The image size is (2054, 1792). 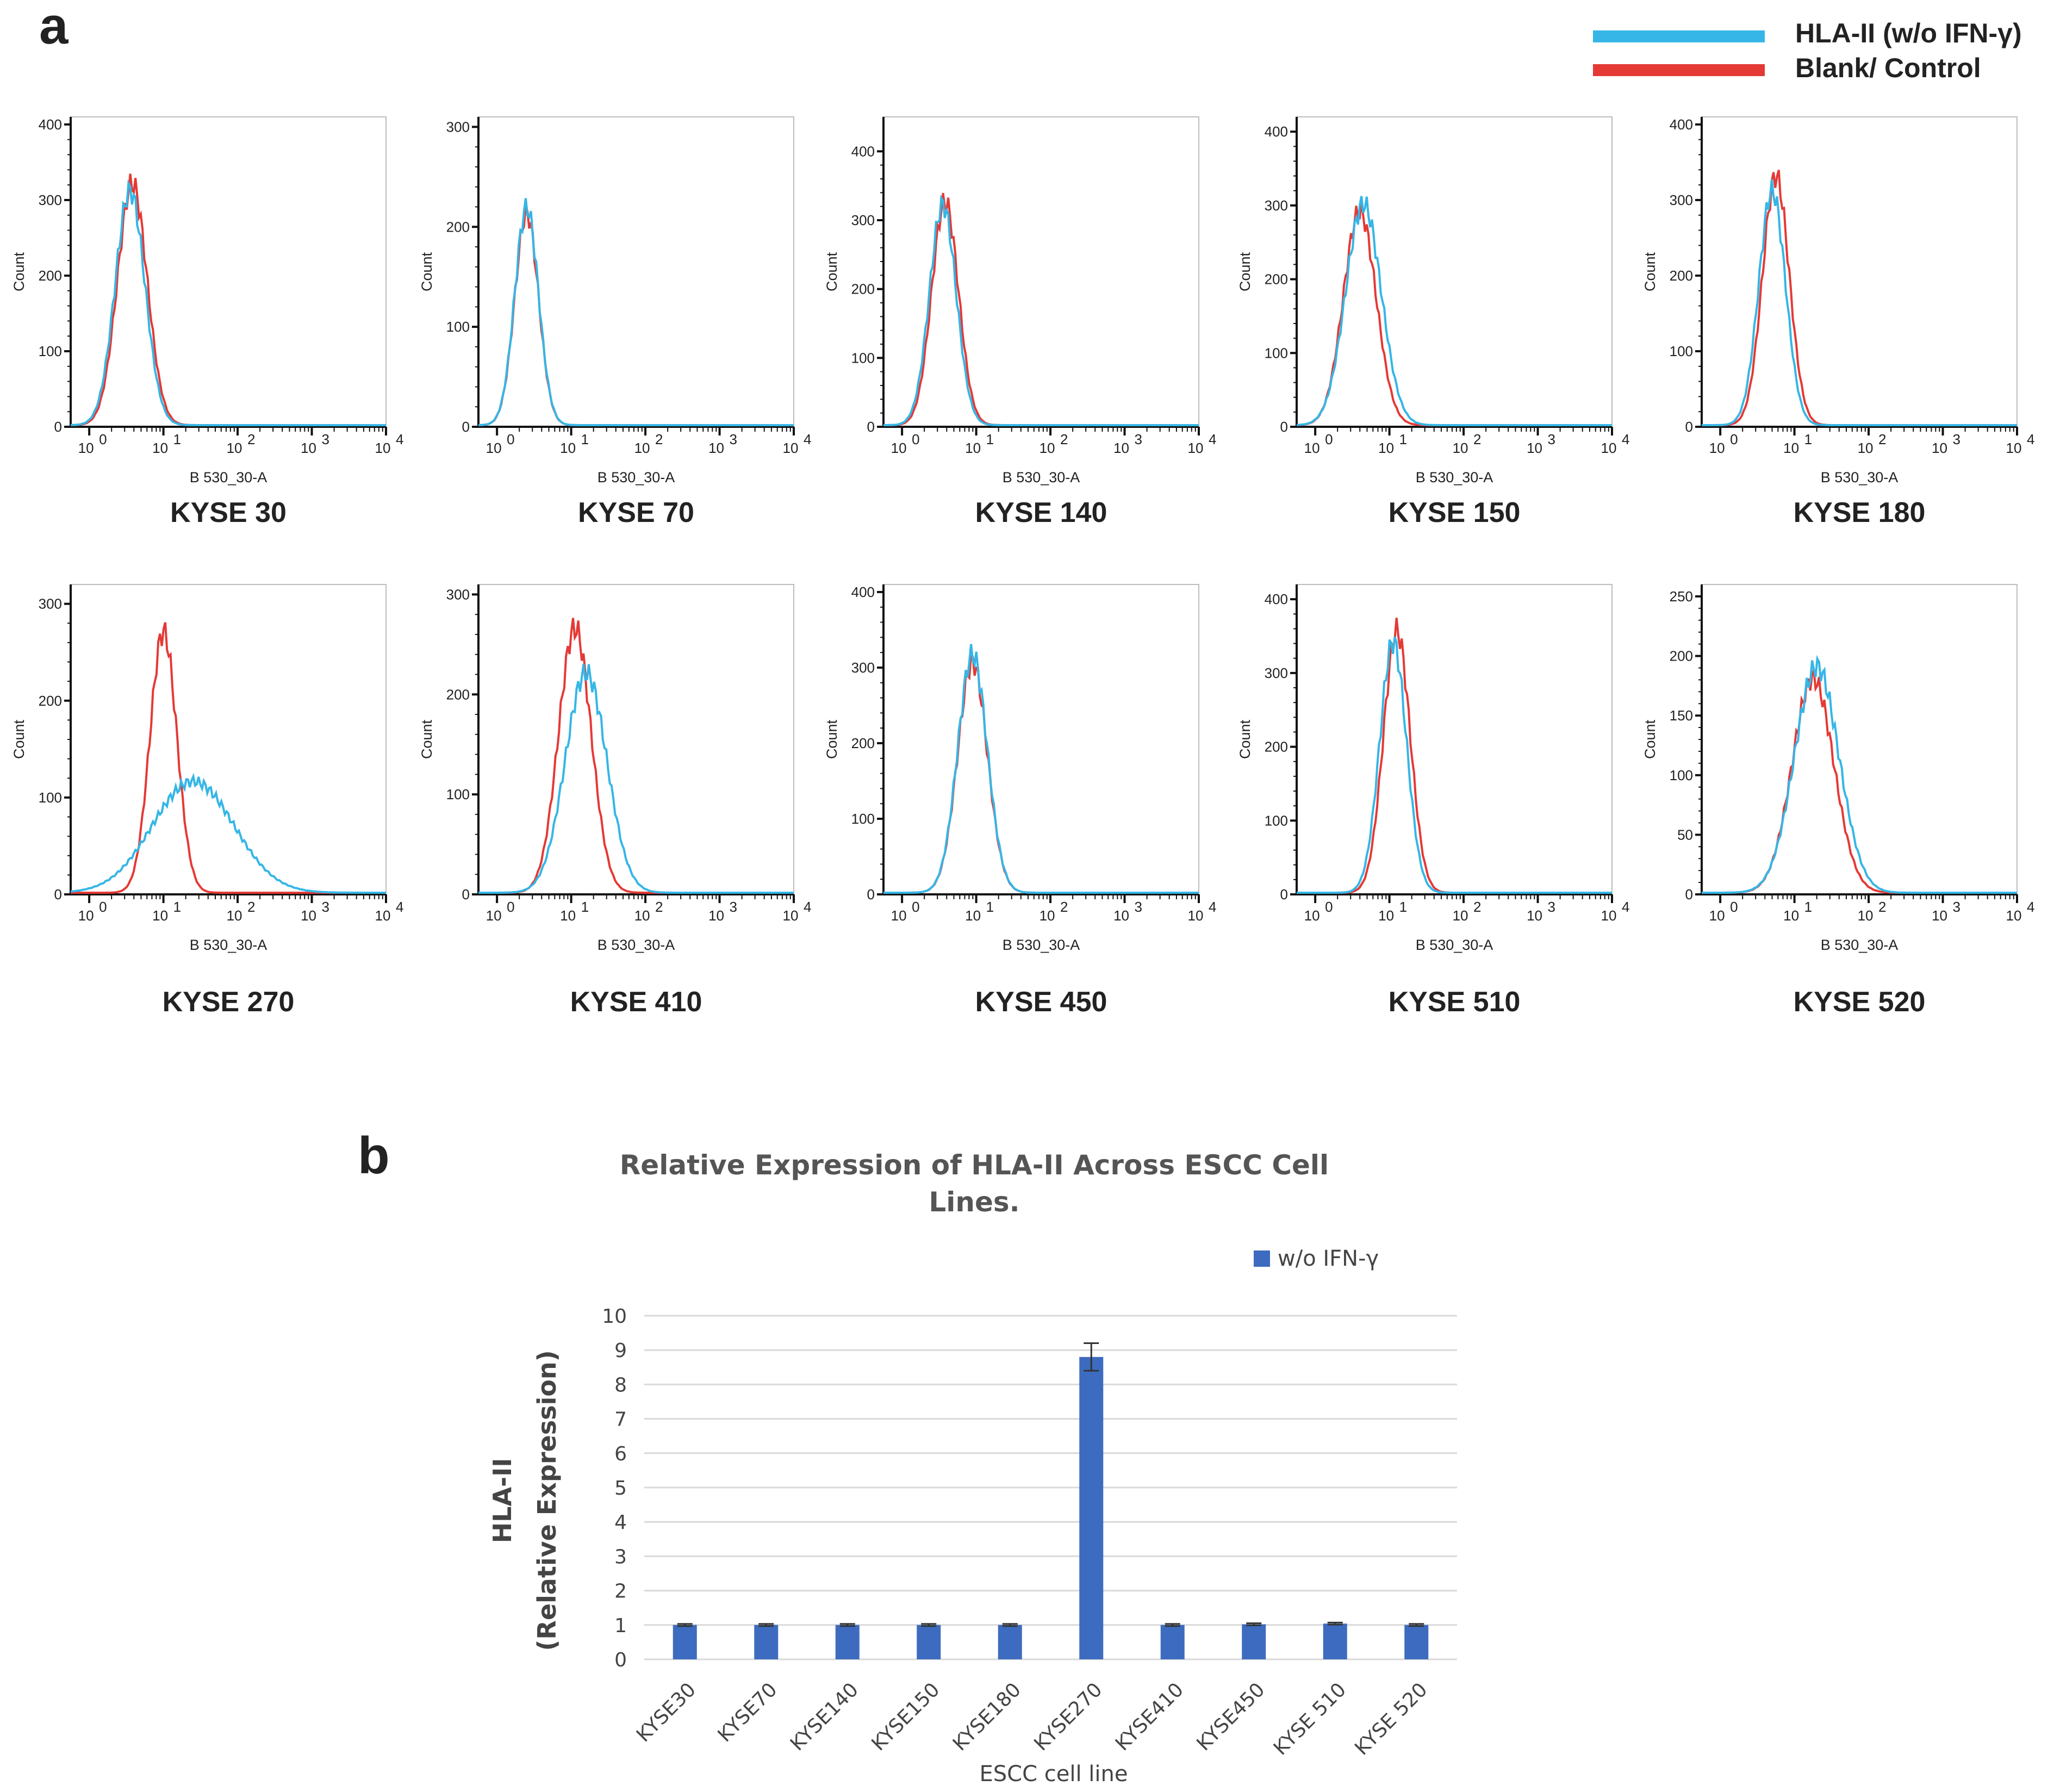 I want to click on bar-x-tick-label: KYSE410, so click(x=1149, y=1716).